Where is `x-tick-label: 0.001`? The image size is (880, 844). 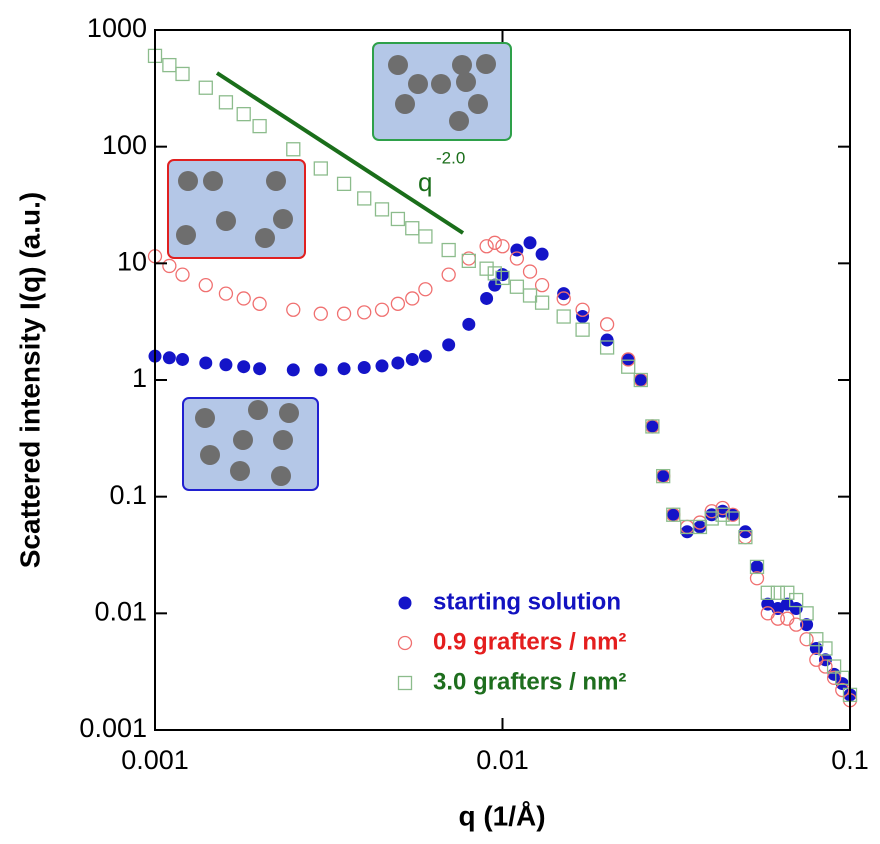 x-tick-label: 0.001 is located at coordinates (155, 760).